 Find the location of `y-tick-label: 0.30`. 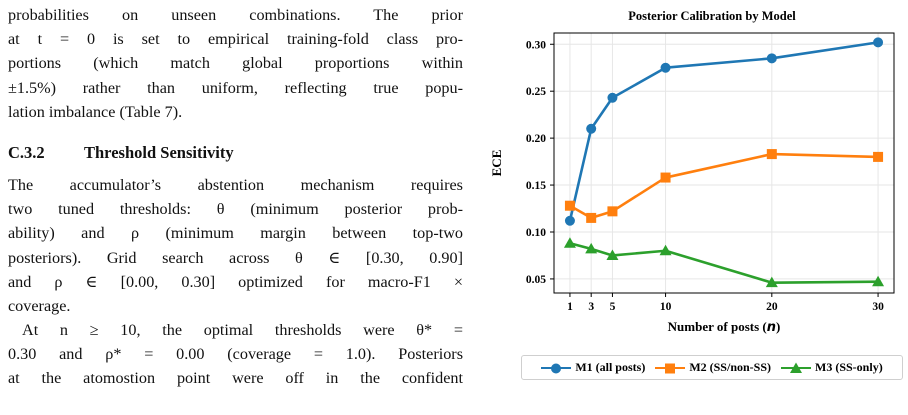

y-tick-label: 0.30 is located at coordinates (536, 45).